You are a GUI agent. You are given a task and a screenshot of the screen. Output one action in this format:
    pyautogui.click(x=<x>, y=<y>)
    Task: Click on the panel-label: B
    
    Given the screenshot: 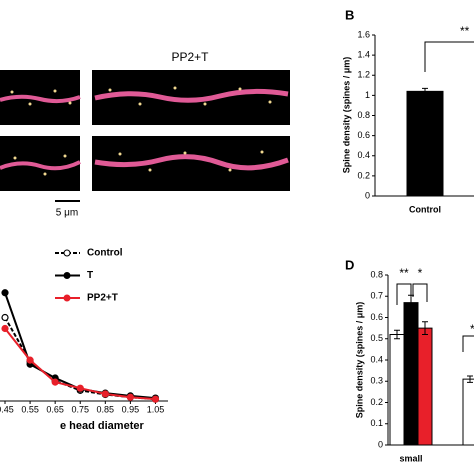 What is the action you would take?
    pyautogui.click(x=349, y=14)
    